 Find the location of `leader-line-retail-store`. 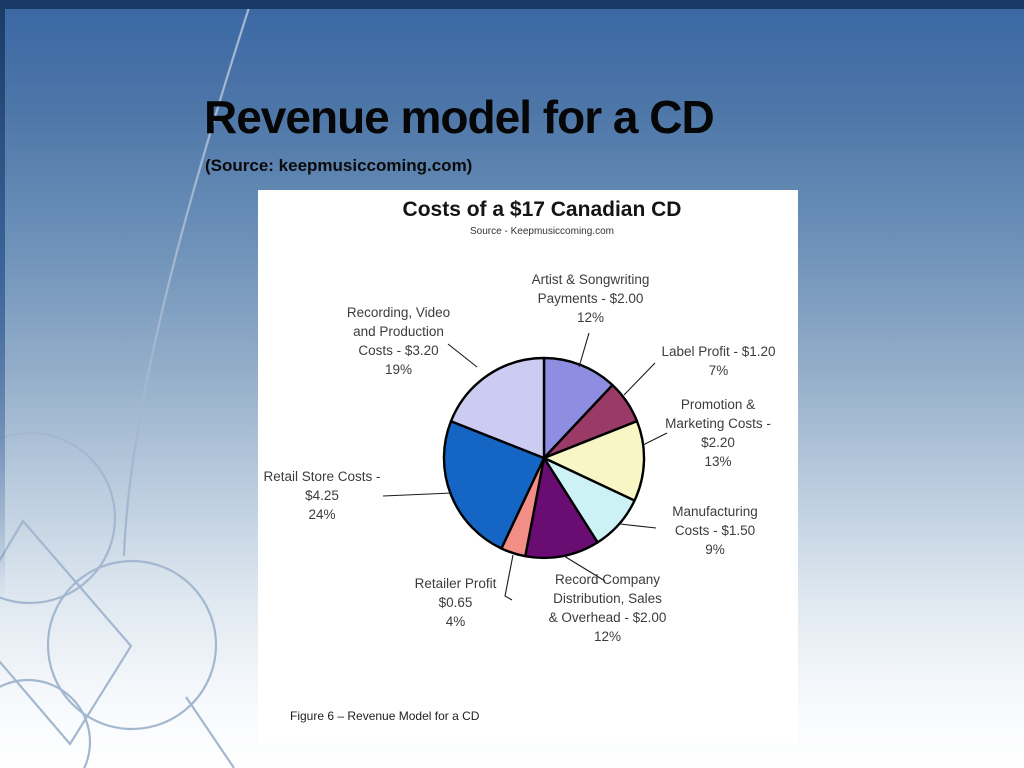

leader-line-retail-store is located at coordinates (417, 494).